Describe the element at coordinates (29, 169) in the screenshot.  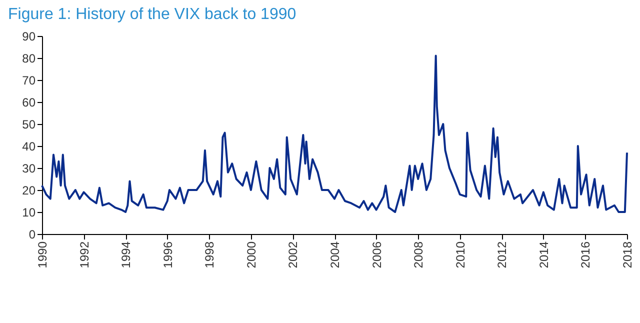
I see `y-tick-label: 30` at that location.